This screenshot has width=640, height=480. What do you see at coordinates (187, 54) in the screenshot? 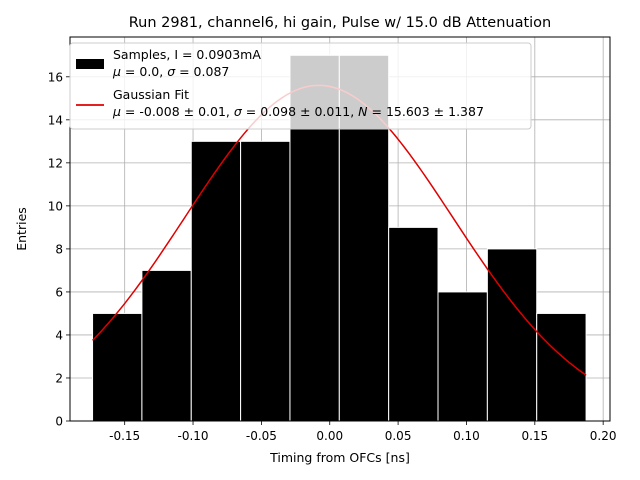
I see `legend-histogram-label: Samples, I = 0.0903mA` at bounding box center [187, 54].